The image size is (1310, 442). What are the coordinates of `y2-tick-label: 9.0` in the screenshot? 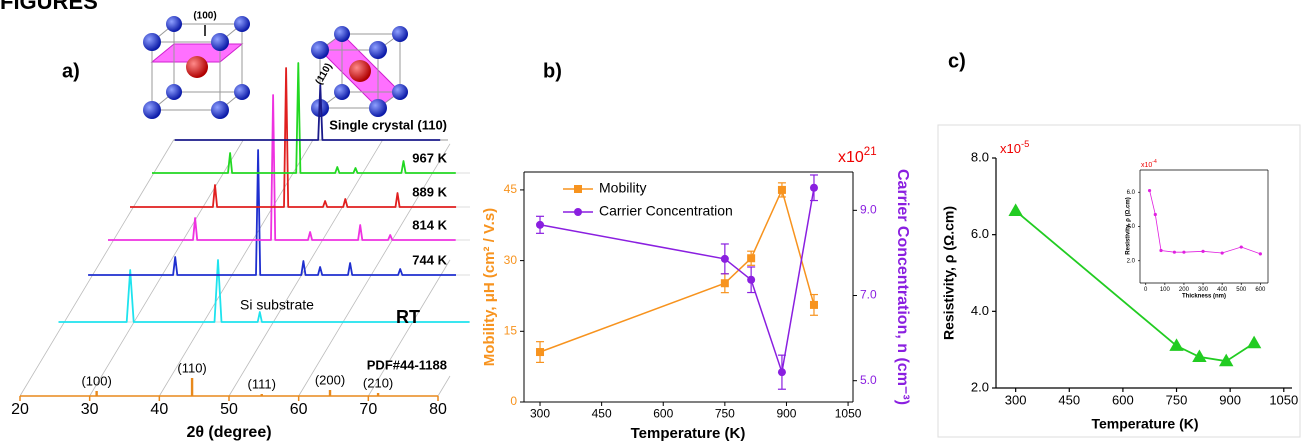 It's located at (868, 210).